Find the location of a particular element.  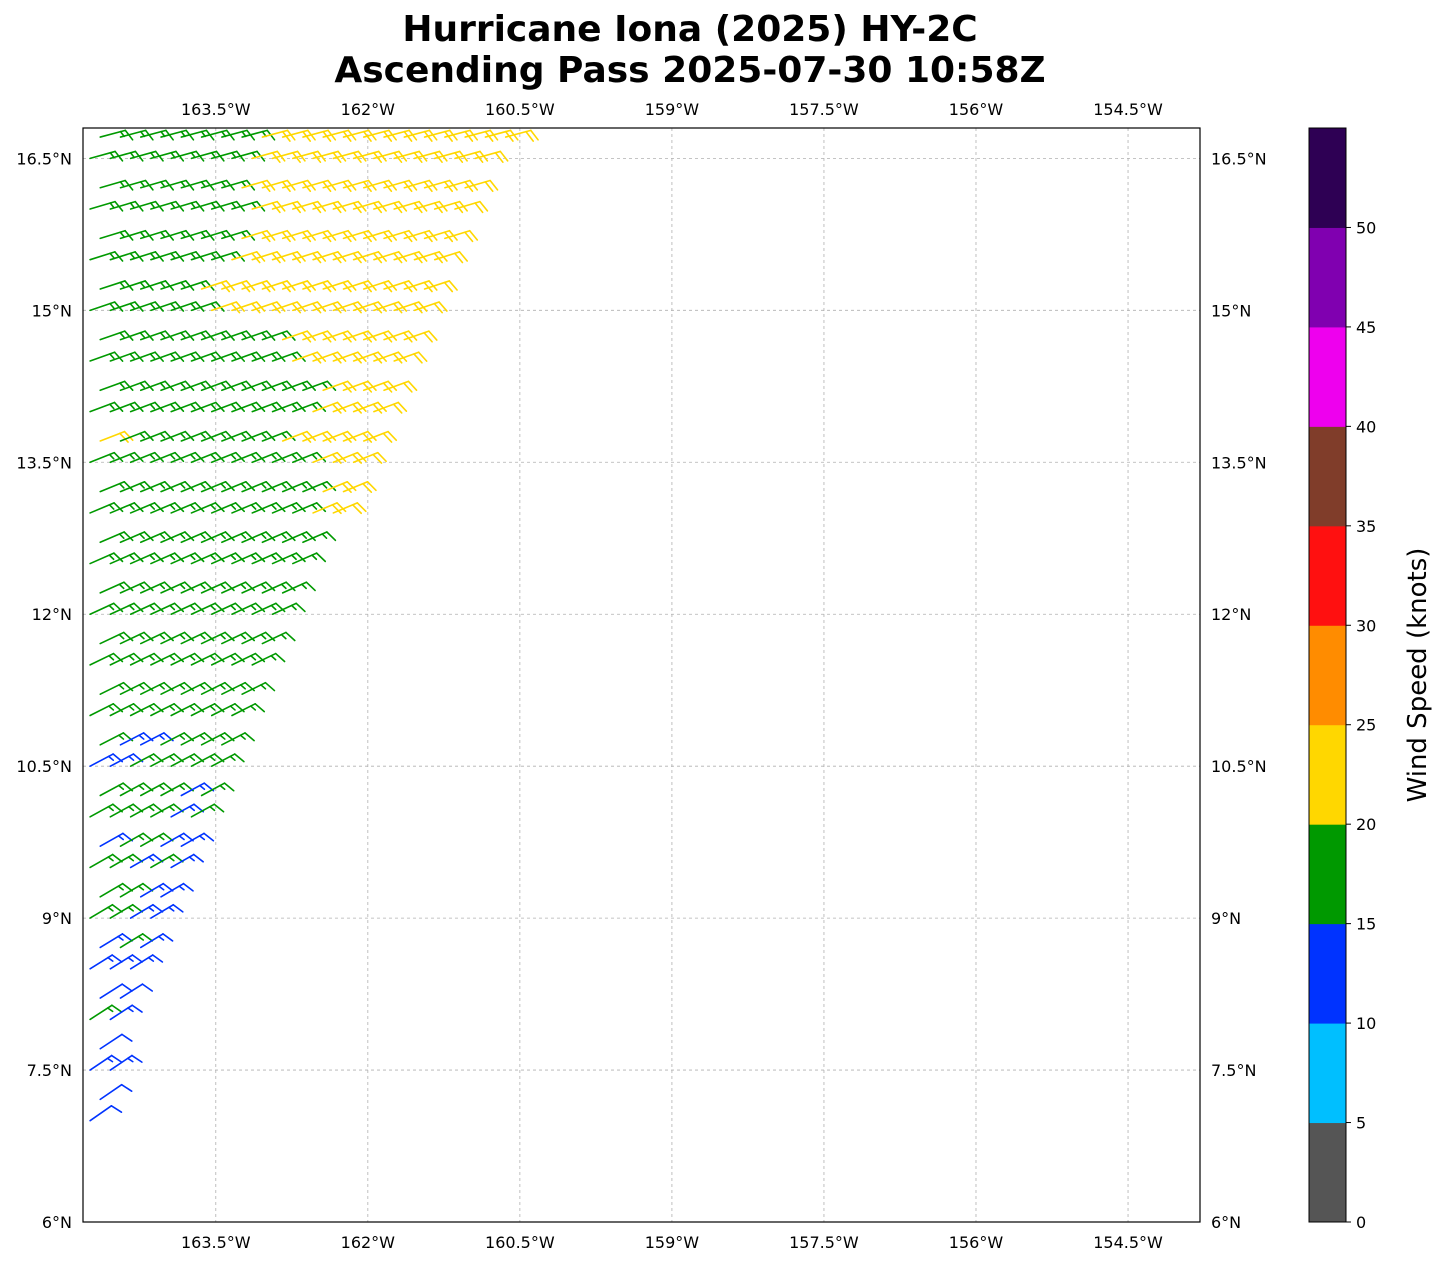

colorbar-tick-label: 50 is located at coordinates (1366, 227).